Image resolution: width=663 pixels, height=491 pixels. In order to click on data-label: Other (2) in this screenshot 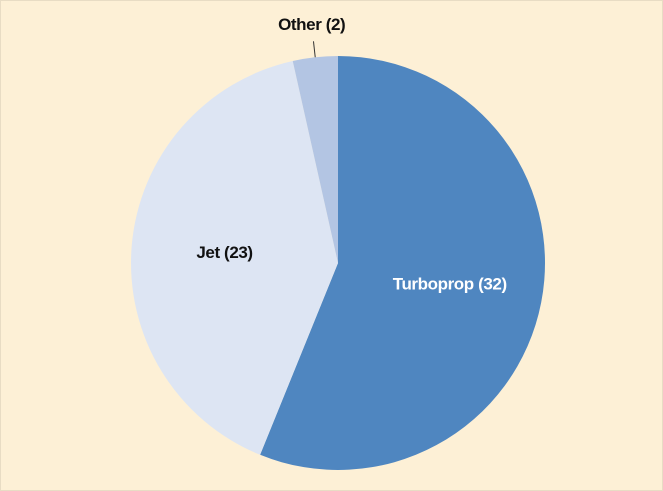, I will do `click(311, 24)`.